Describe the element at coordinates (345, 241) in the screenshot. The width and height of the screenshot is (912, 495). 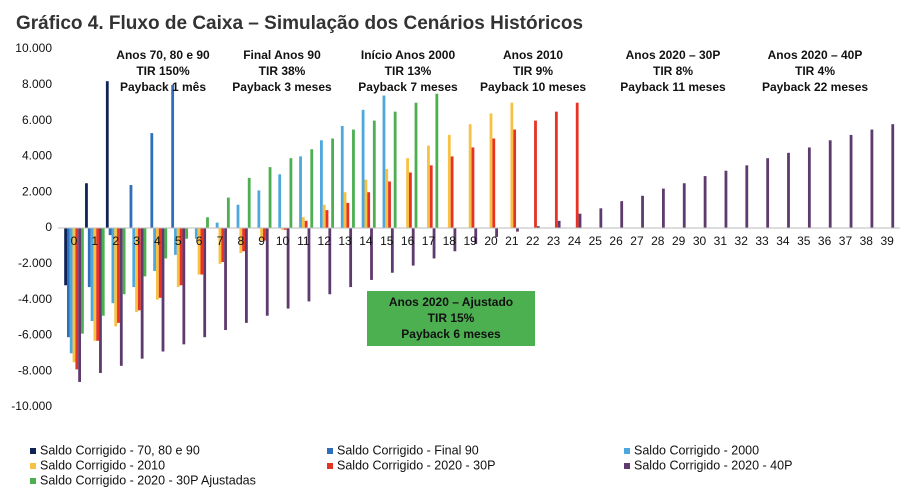
I see `x-tick-label: 13` at that location.